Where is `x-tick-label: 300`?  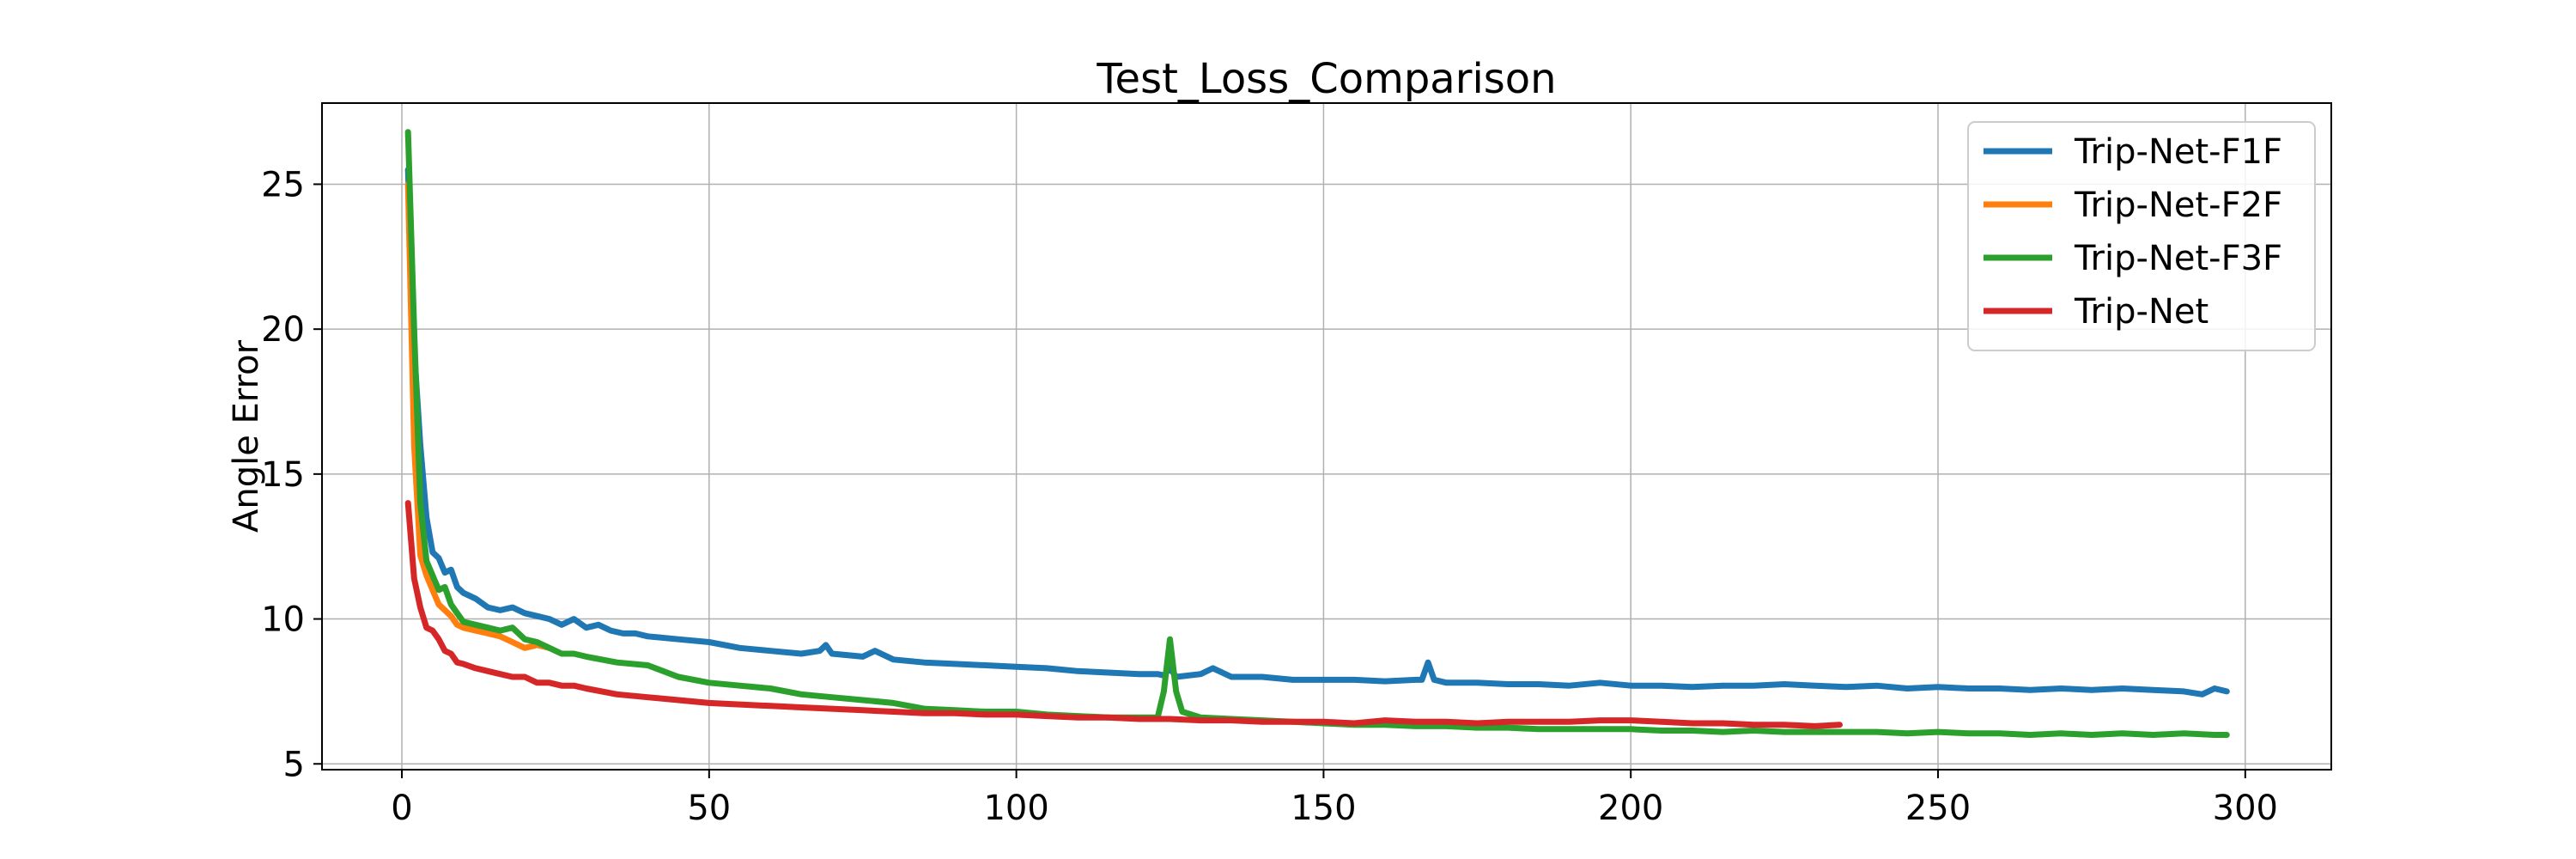 x-tick-label: 300 is located at coordinates (2245, 809).